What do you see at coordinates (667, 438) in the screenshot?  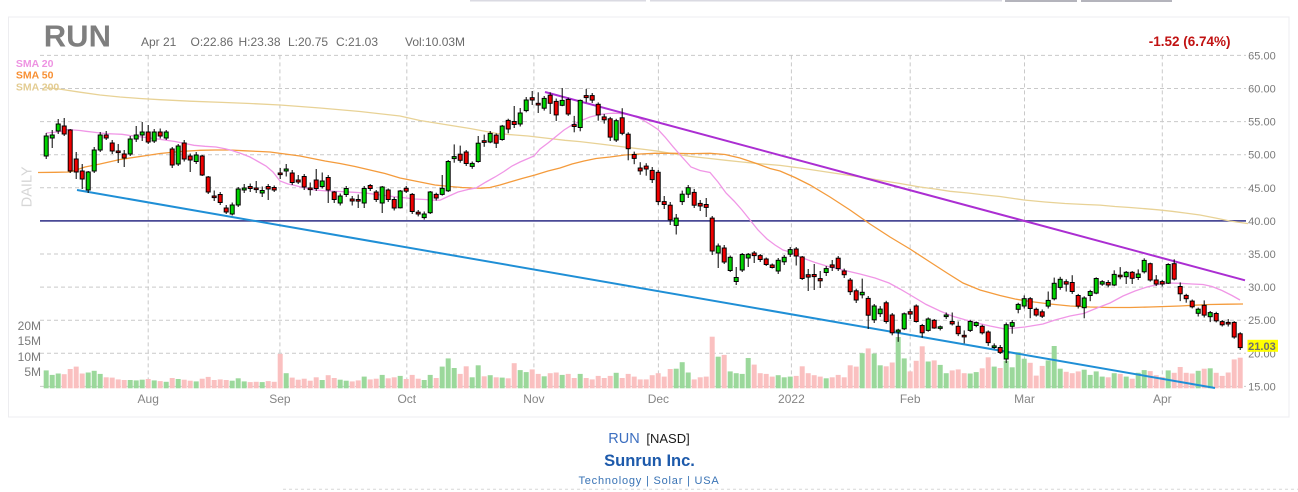 I see `svg-text: [NASD]` at bounding box center [667, 438].